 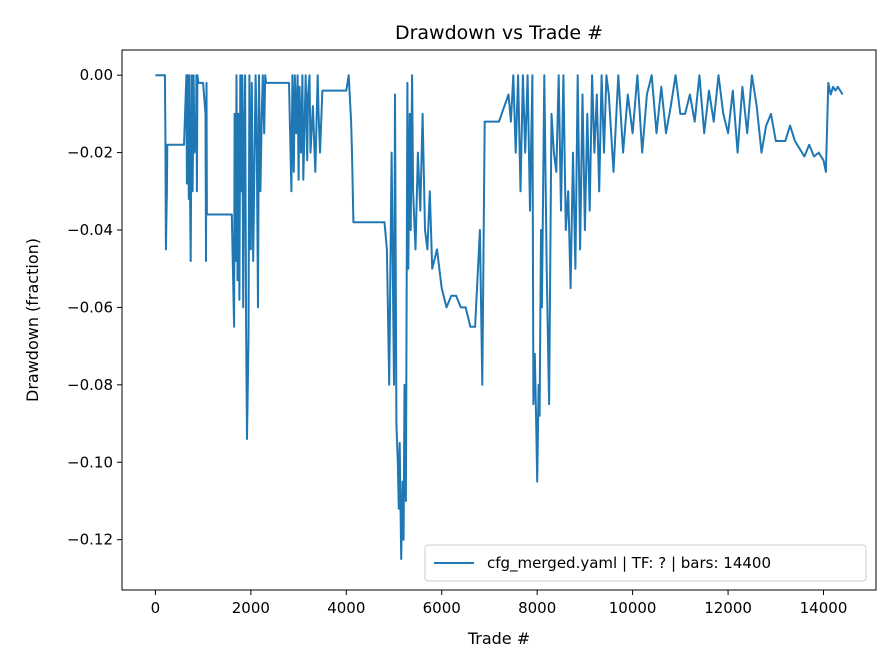 I want to click on y-tick-label: −0.12, so click(x=90, y=540).